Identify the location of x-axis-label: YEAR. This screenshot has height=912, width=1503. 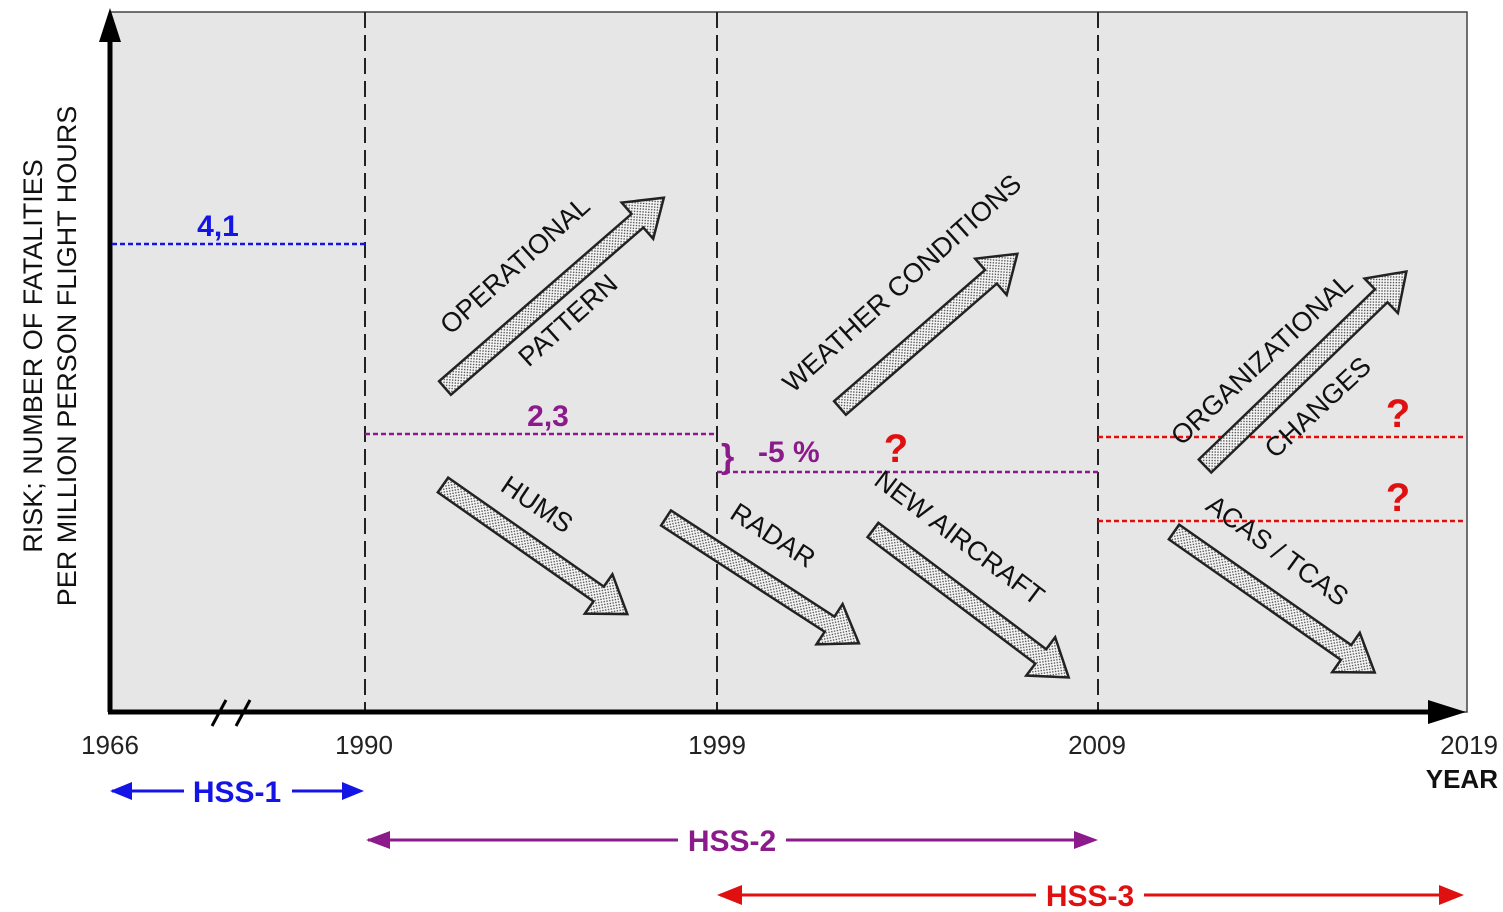
(1462, 779).